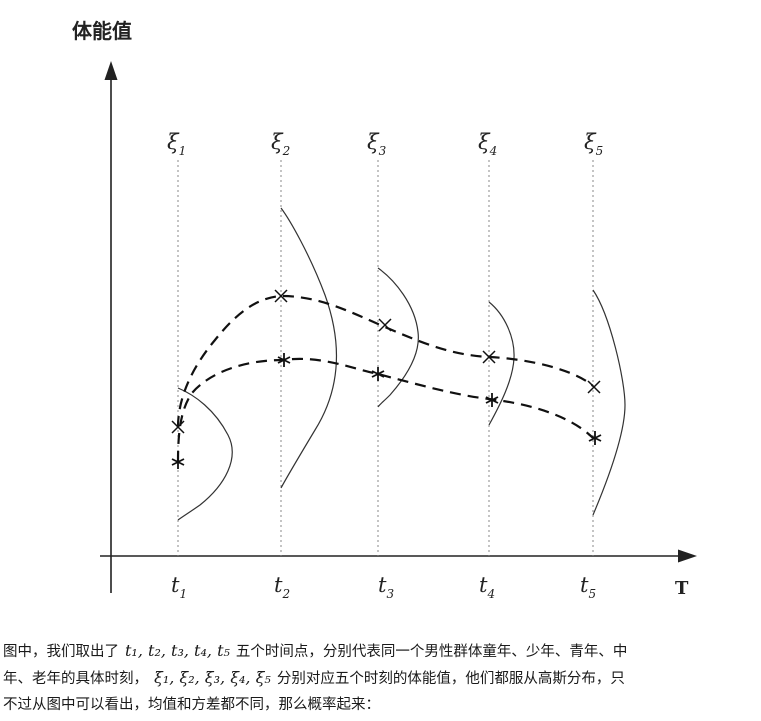 Image resolution: width=761 pixels, height=721 pixels. What do you see at coordinates (593, 144) in the screenshot?
I see `xi-label-5: ξ5` at bounding box center [593, 144].